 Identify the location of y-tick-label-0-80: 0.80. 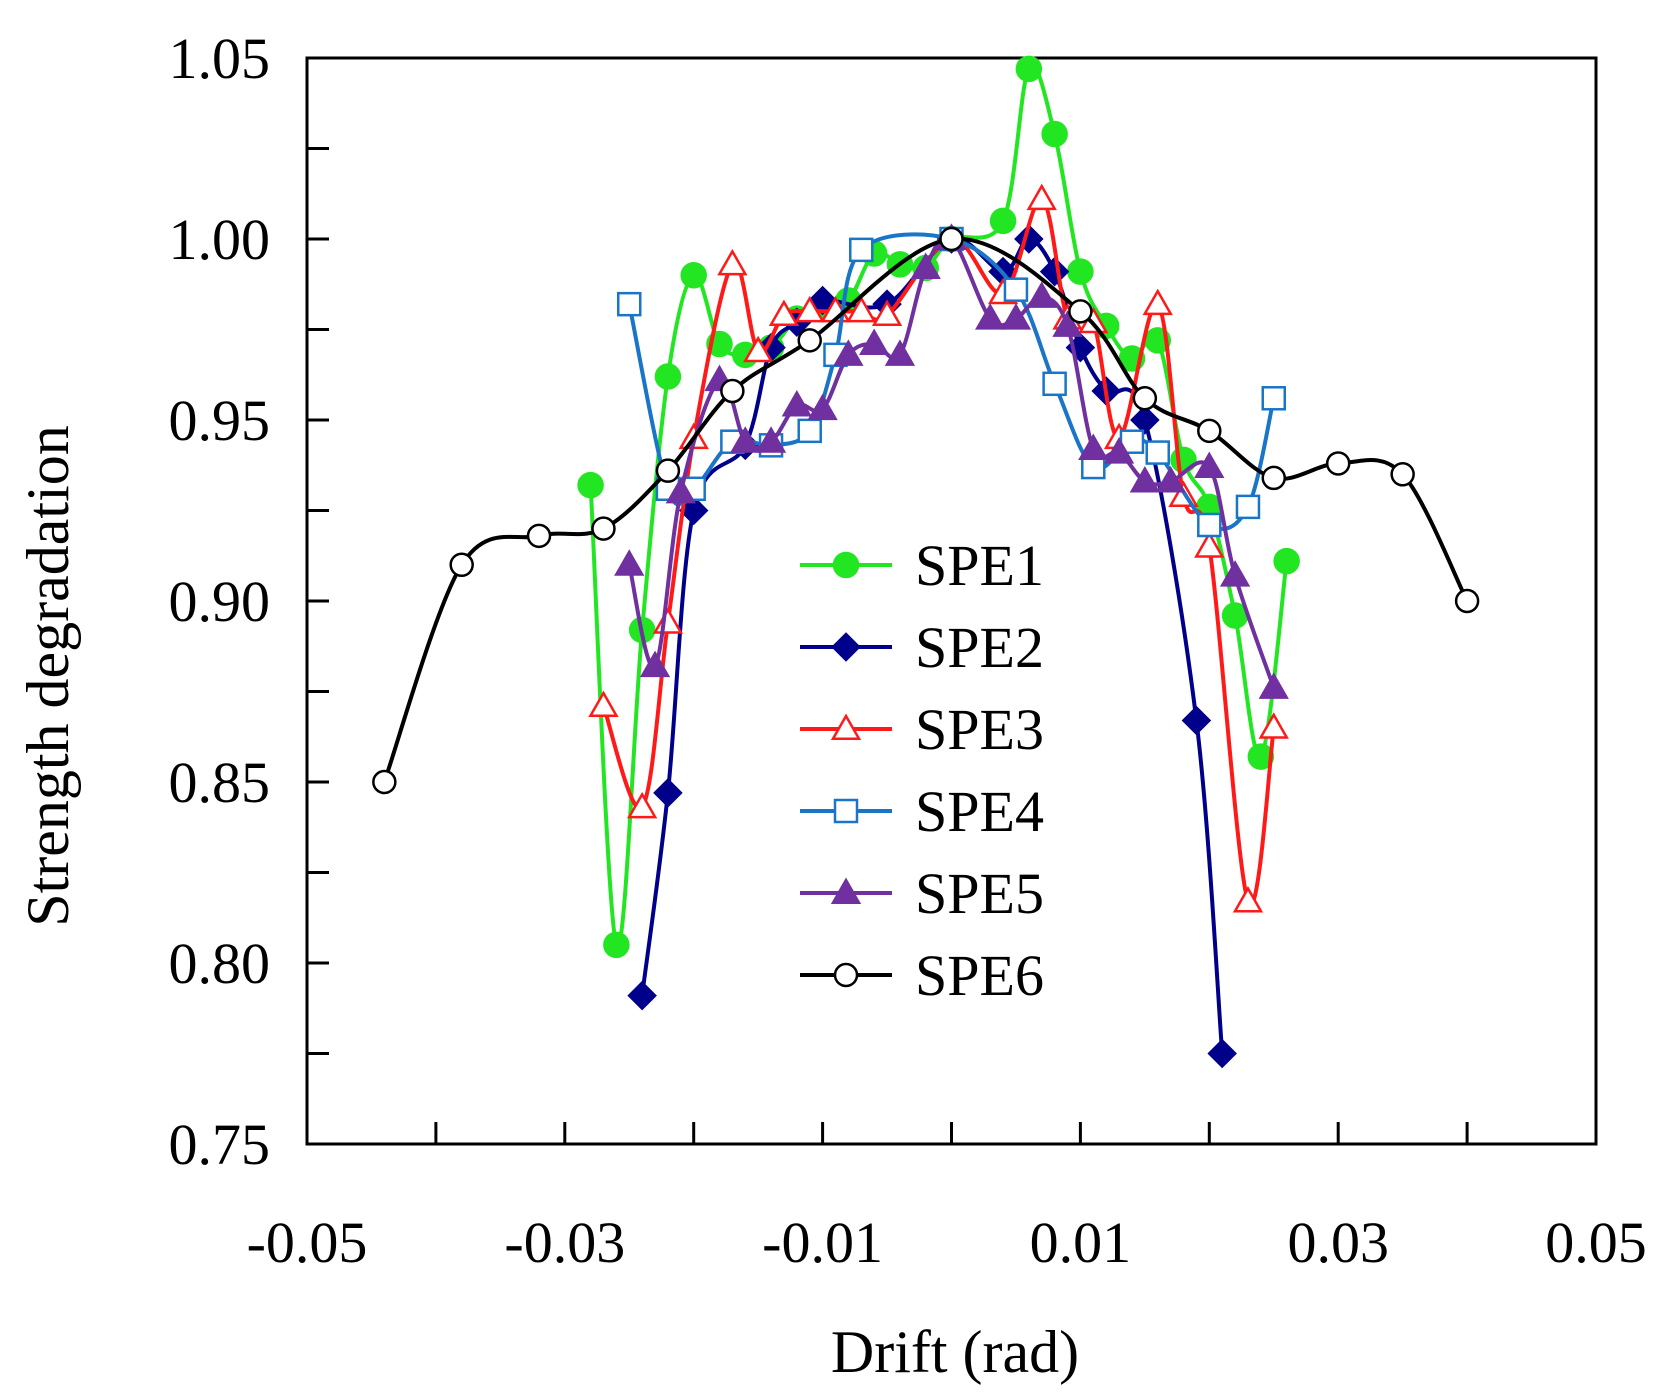
(220, 963).